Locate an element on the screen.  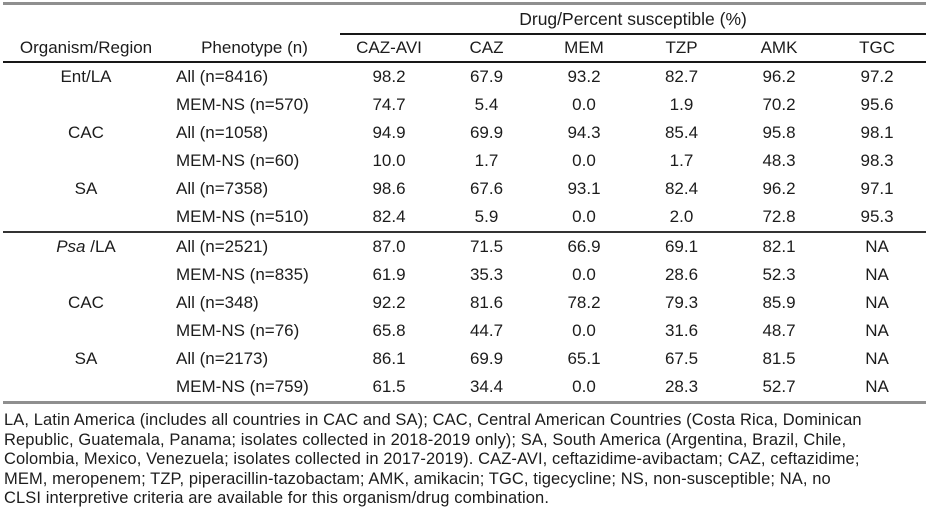
percent-susceptible-cell: 5.4 is located at coordinates (486, 104).